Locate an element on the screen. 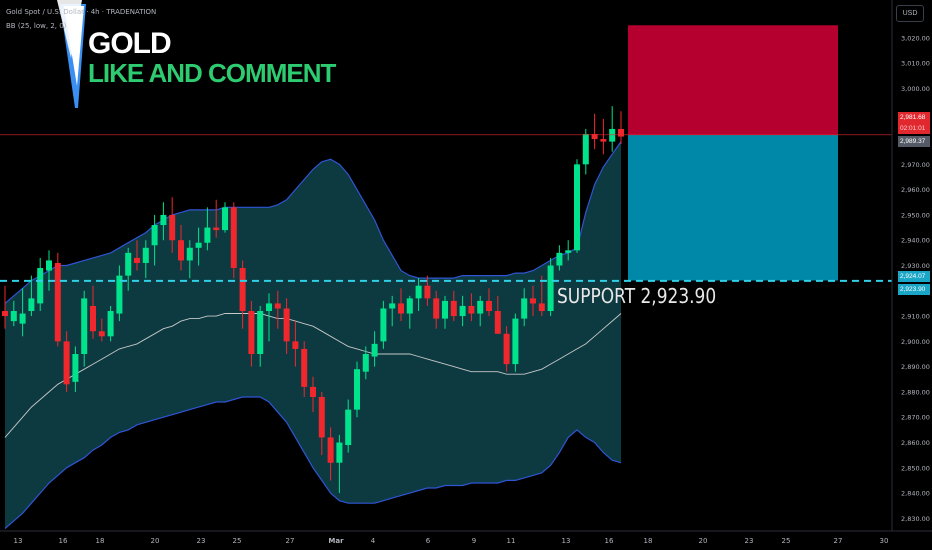 Image resolution: width=932 pixels, height=550 pixels. time-tick-label: 27 is located at coordinates (838, 541).